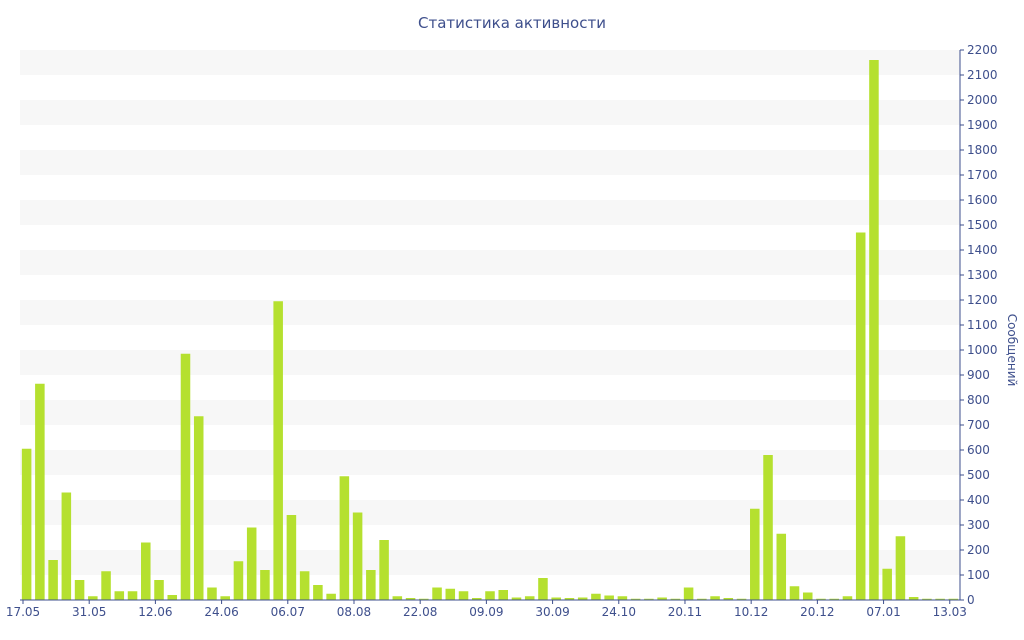  Describe the element at coordinates (1012, 350) in the screenshot. I see `y-axis-title: Сообщений` at that location.